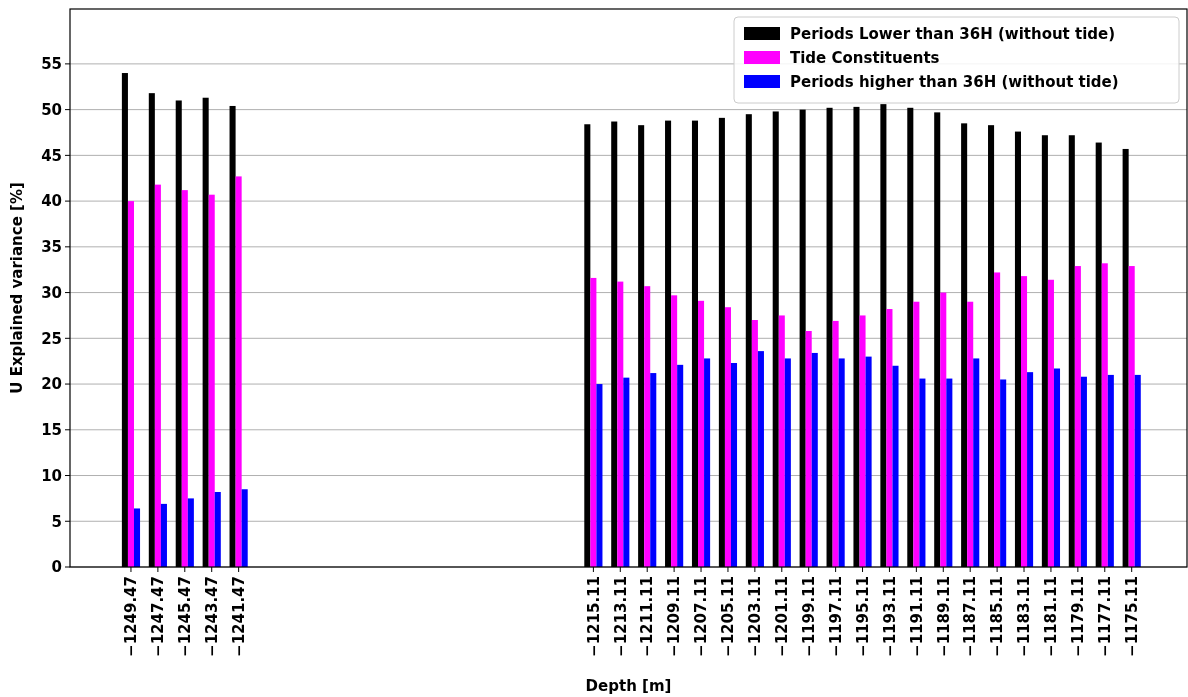 Image resolution: width=1188 pixels, height=697 pixels. I want to click on x-tick-label: −1247.47, so click(158, 616).